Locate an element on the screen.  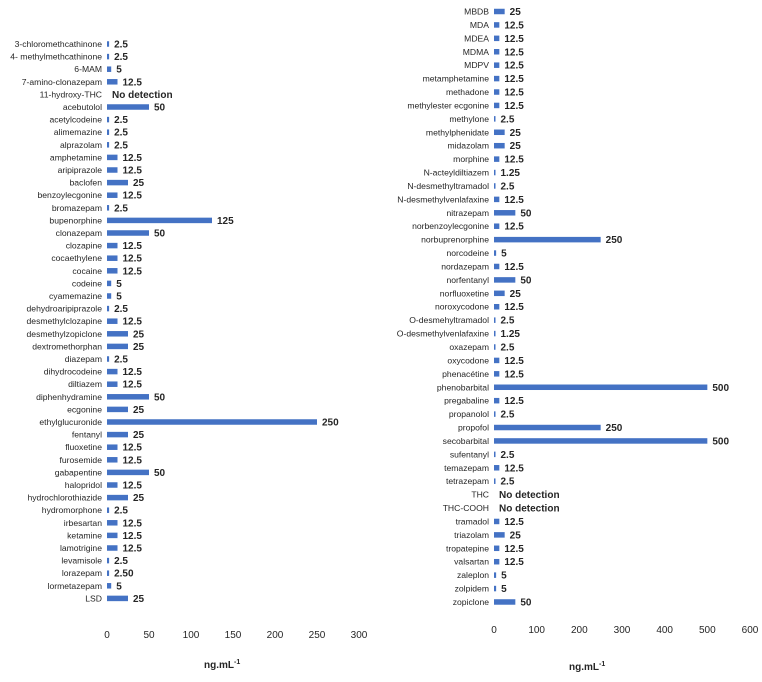
right-x-tick-label: 600 is located at coordinates (750, 630).